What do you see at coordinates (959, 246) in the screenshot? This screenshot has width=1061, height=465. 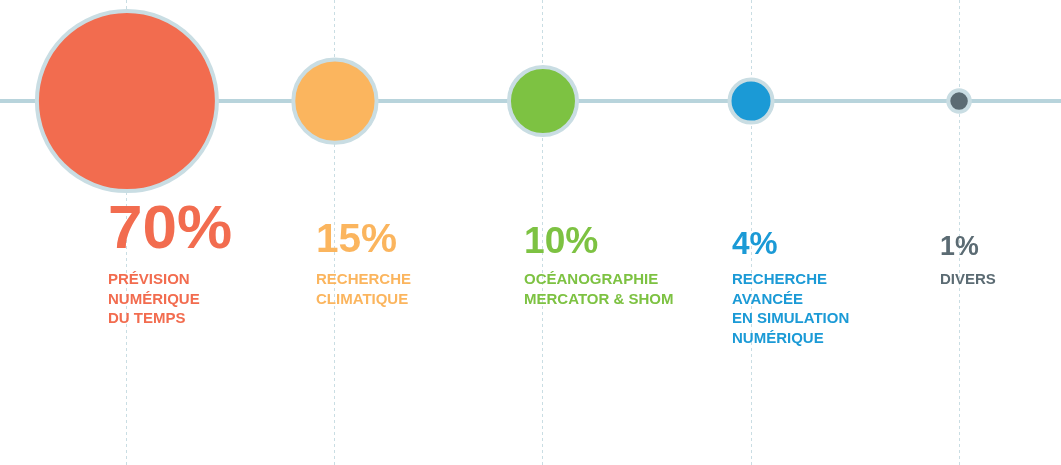 I see `data-label: 1%` at bounding box center [959, 246].